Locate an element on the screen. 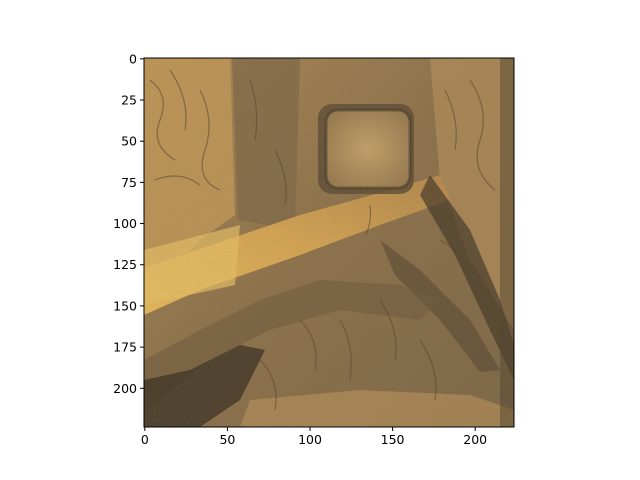 This screenshot has width=640, height=480. x-axis: 0 50 100 150 200 is located at coordinates (314, 437).